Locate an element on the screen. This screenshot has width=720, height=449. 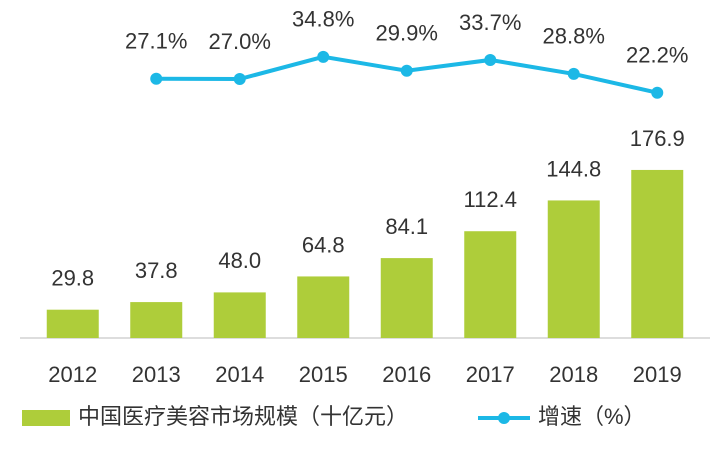
data-label: 27.1% is located at coordinates (156, 41).